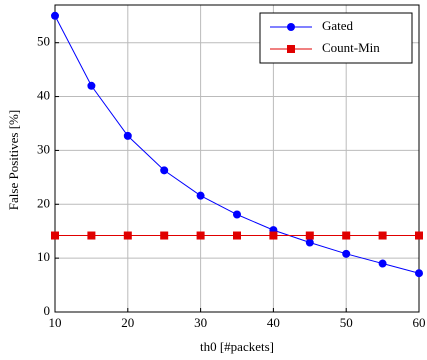 The width and height of the screenshot is (427, 360). What do you see at coordinates (200, 322) in the screenshot?
I see `x-tick-label: 30` at bounding box center [200, 322].